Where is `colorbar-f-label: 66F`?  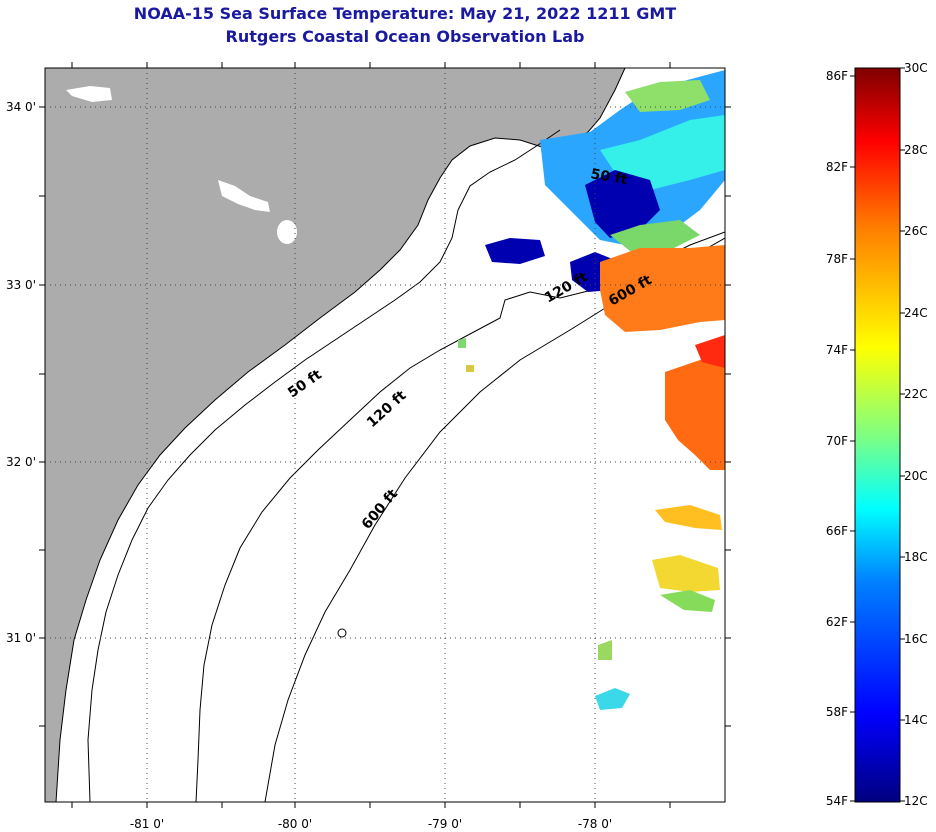
colorbar-f-label: 66F is located at coordinates (837, 531).